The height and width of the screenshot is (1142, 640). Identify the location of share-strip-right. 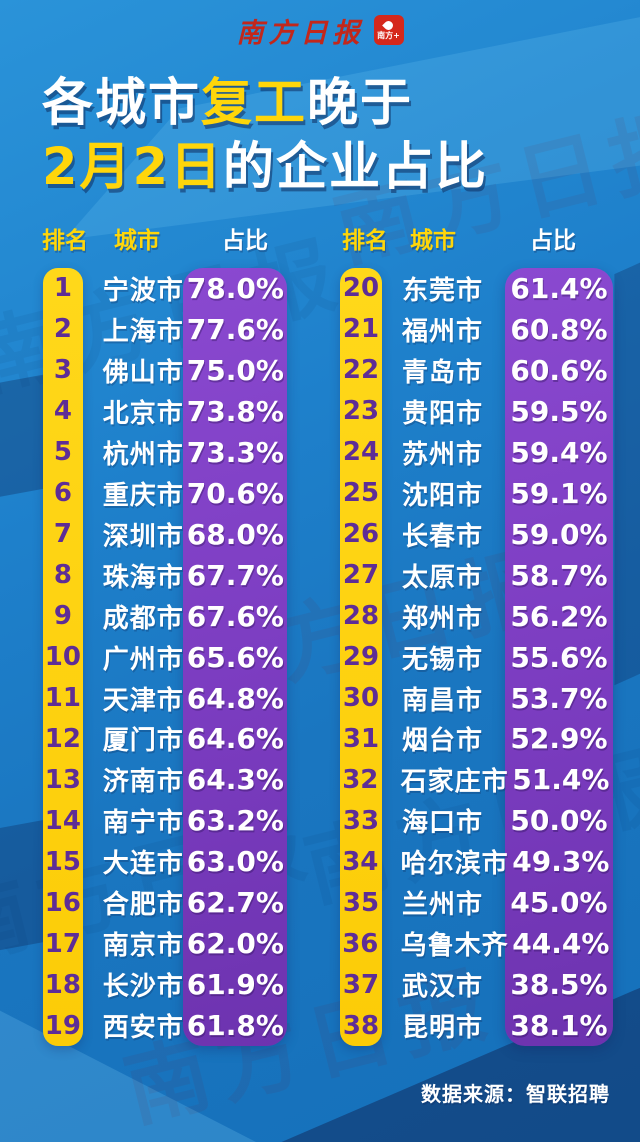
(559, 657).